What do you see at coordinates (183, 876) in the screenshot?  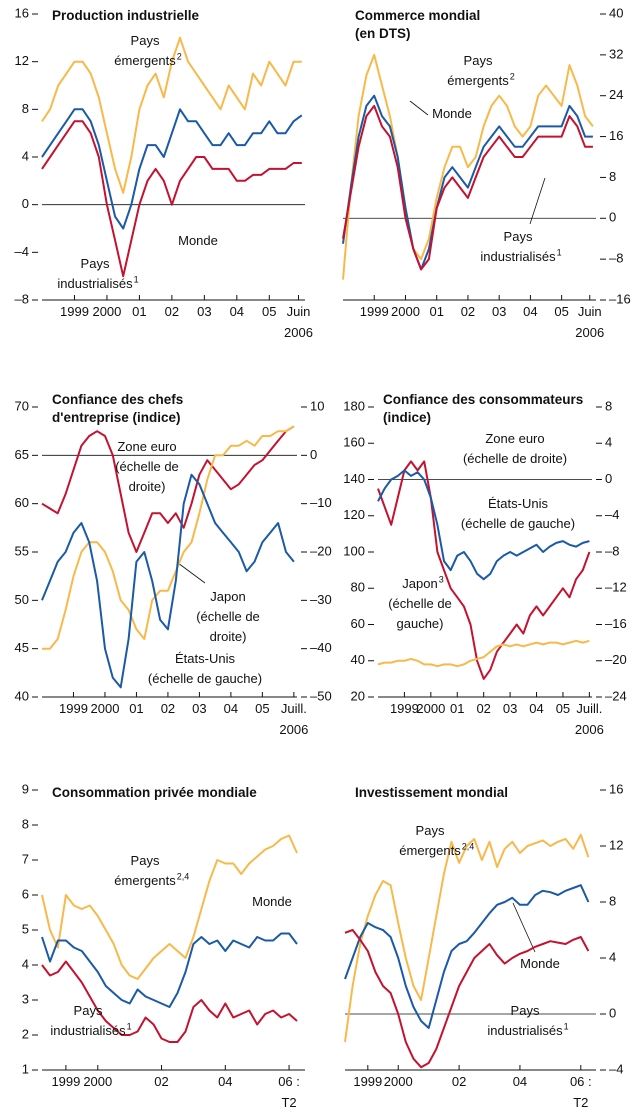 I see `series-label-sup: 2,4` at bounding box center [183, 876].